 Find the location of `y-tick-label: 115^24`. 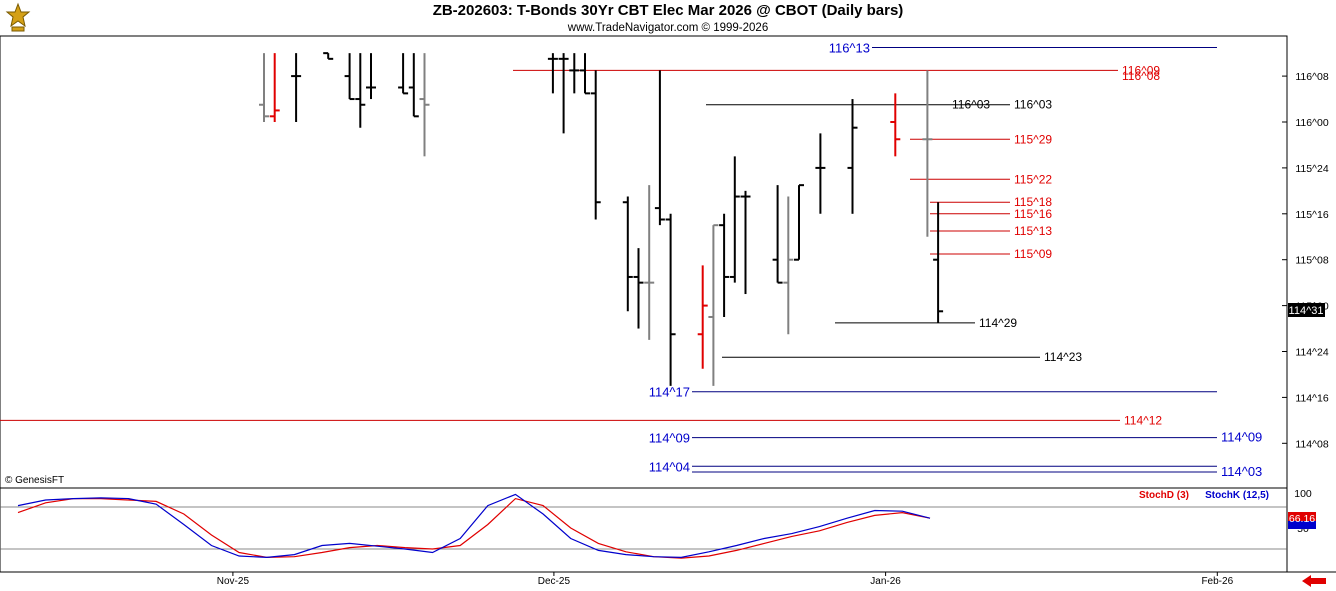

y-tick-label: 115^24 is located at coordinates (1312, 169).